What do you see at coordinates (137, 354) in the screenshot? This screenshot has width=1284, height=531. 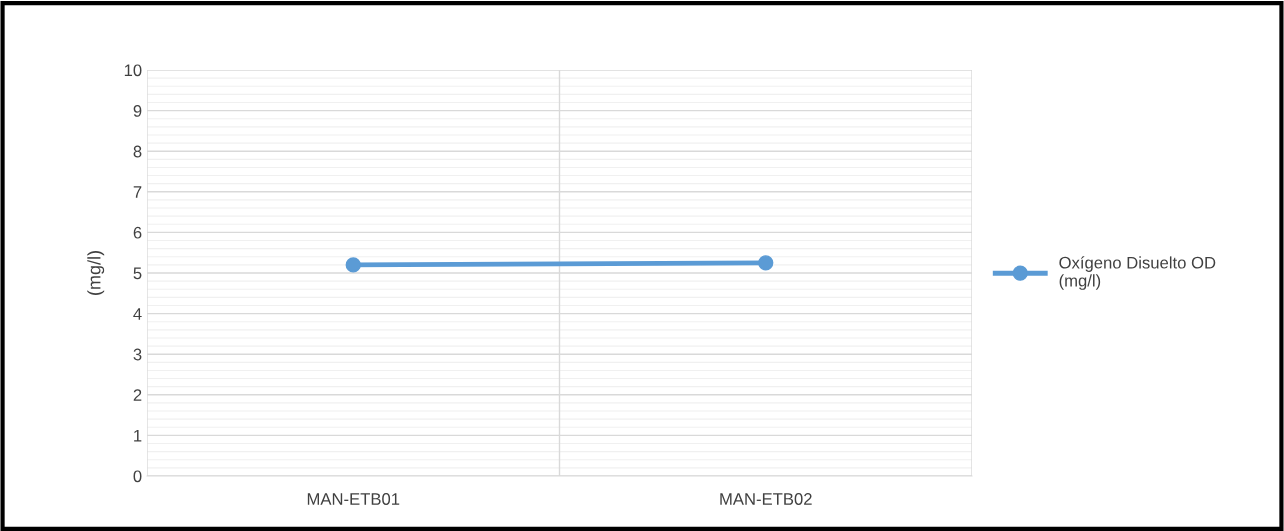 I see `y-tick-label: 3` at bounding box center [137, 354].